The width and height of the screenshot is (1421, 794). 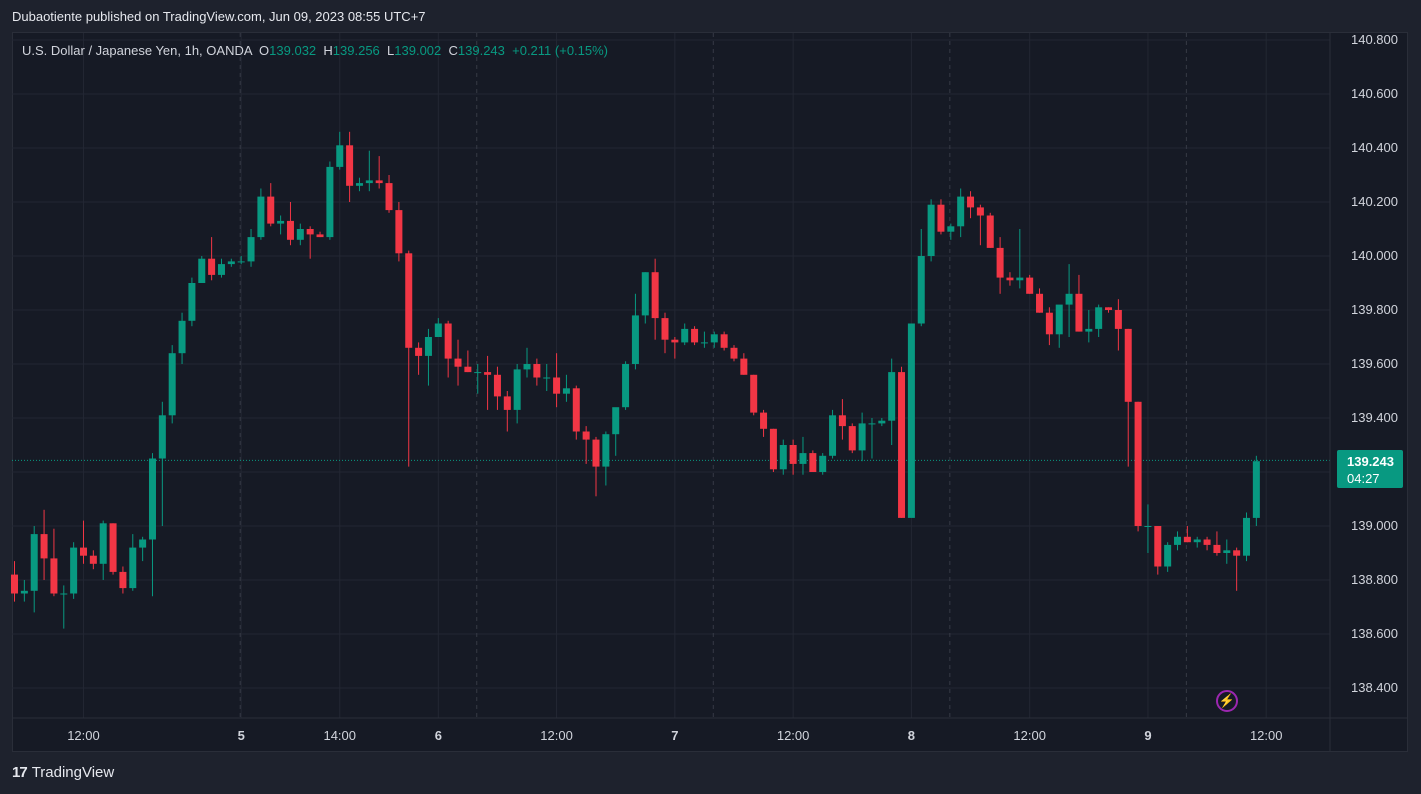 What do you see at coordinates (137, 50) in the screenshot?
I see `symbol-title: U.S. Dollar / Japanese Yen, 1h, OANDA` at bounding box center [137, 50].